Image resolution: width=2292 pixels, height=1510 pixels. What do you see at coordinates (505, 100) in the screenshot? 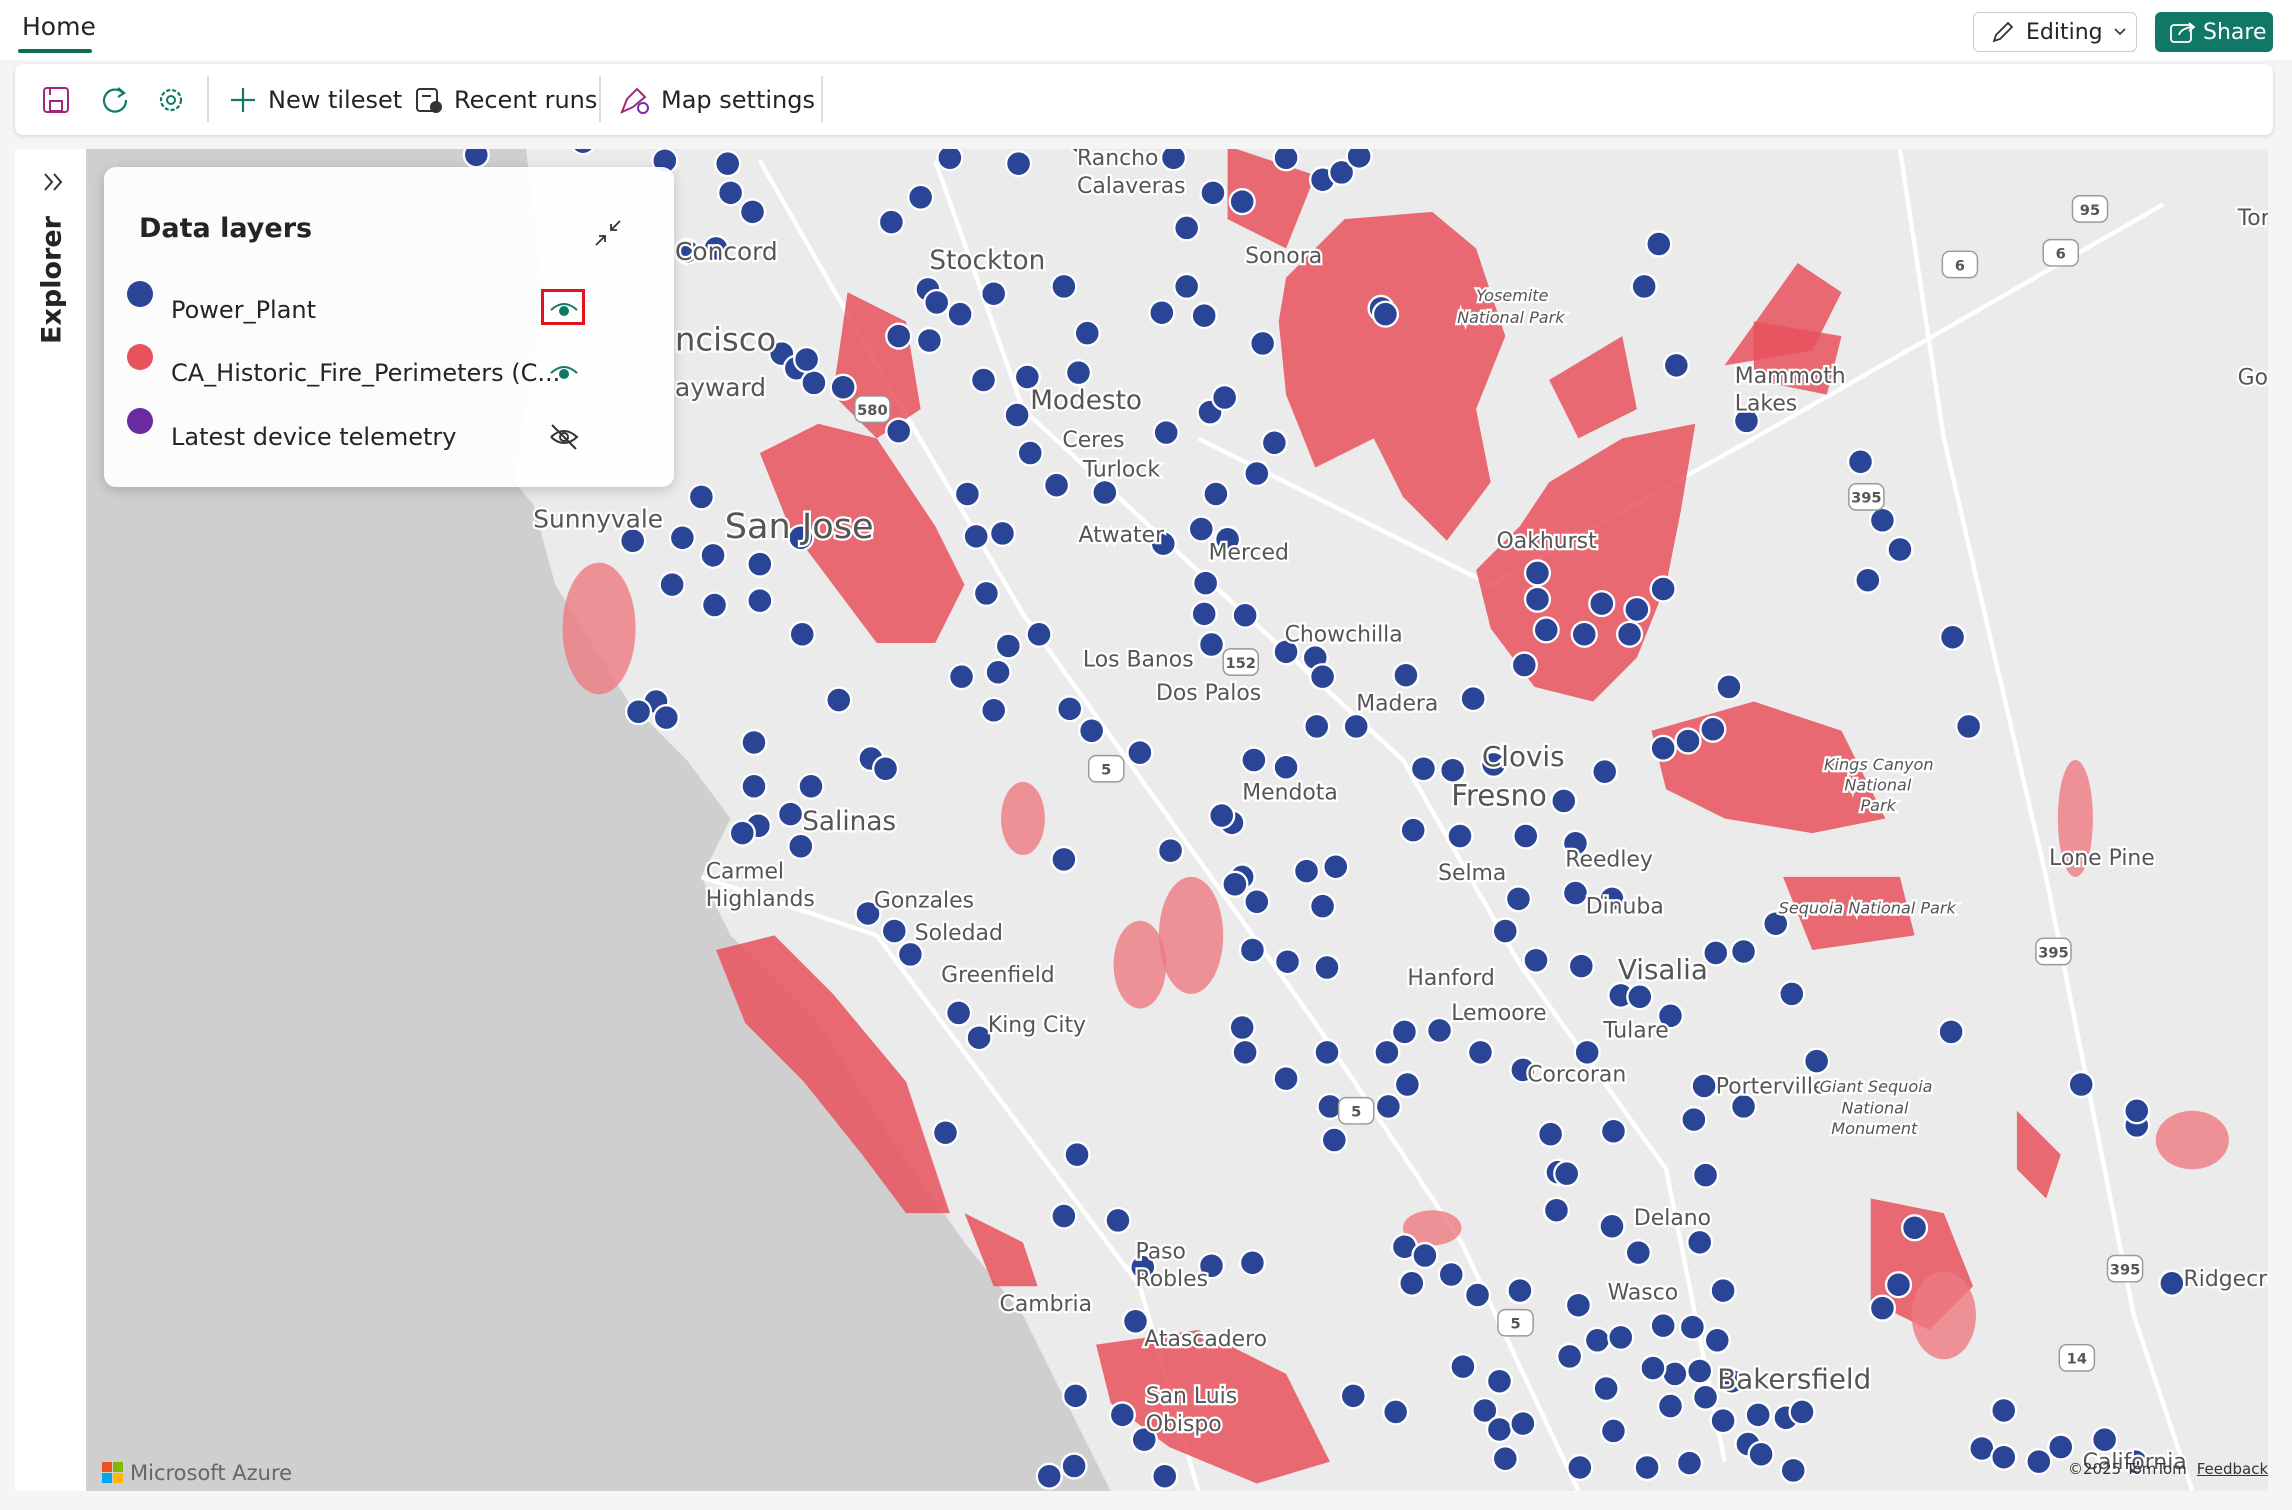
I see `recent-runs-button: Recent runs` at bounding box center [505, 100].